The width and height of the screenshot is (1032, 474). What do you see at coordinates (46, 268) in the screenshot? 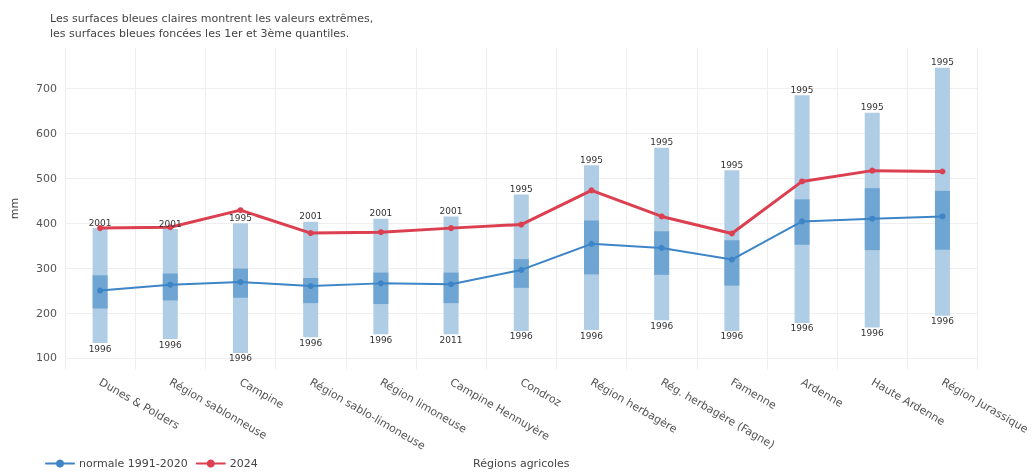
I see `y-tick-label: 300` at bounding box center [46, 268].